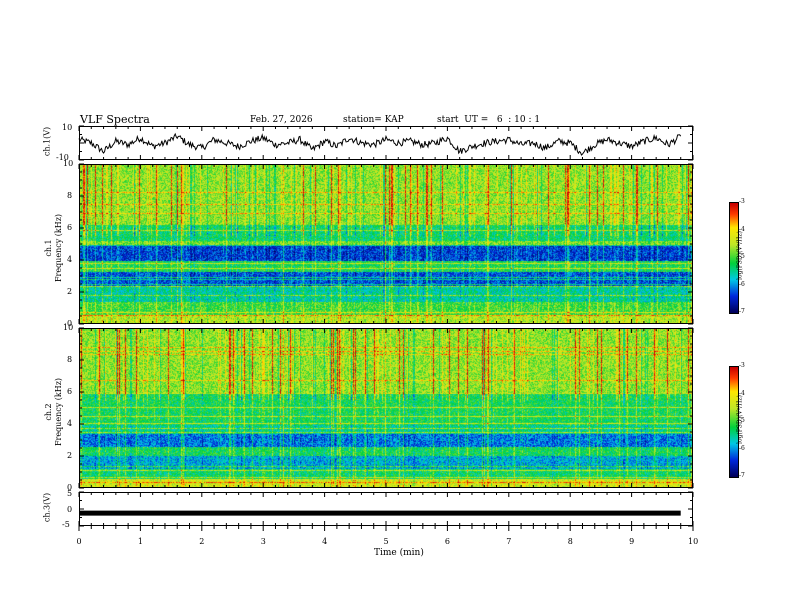  Describe the element at coordinates (70, 509) in the screenshot. I see `ch3-ytick-middle: 0` at that location.